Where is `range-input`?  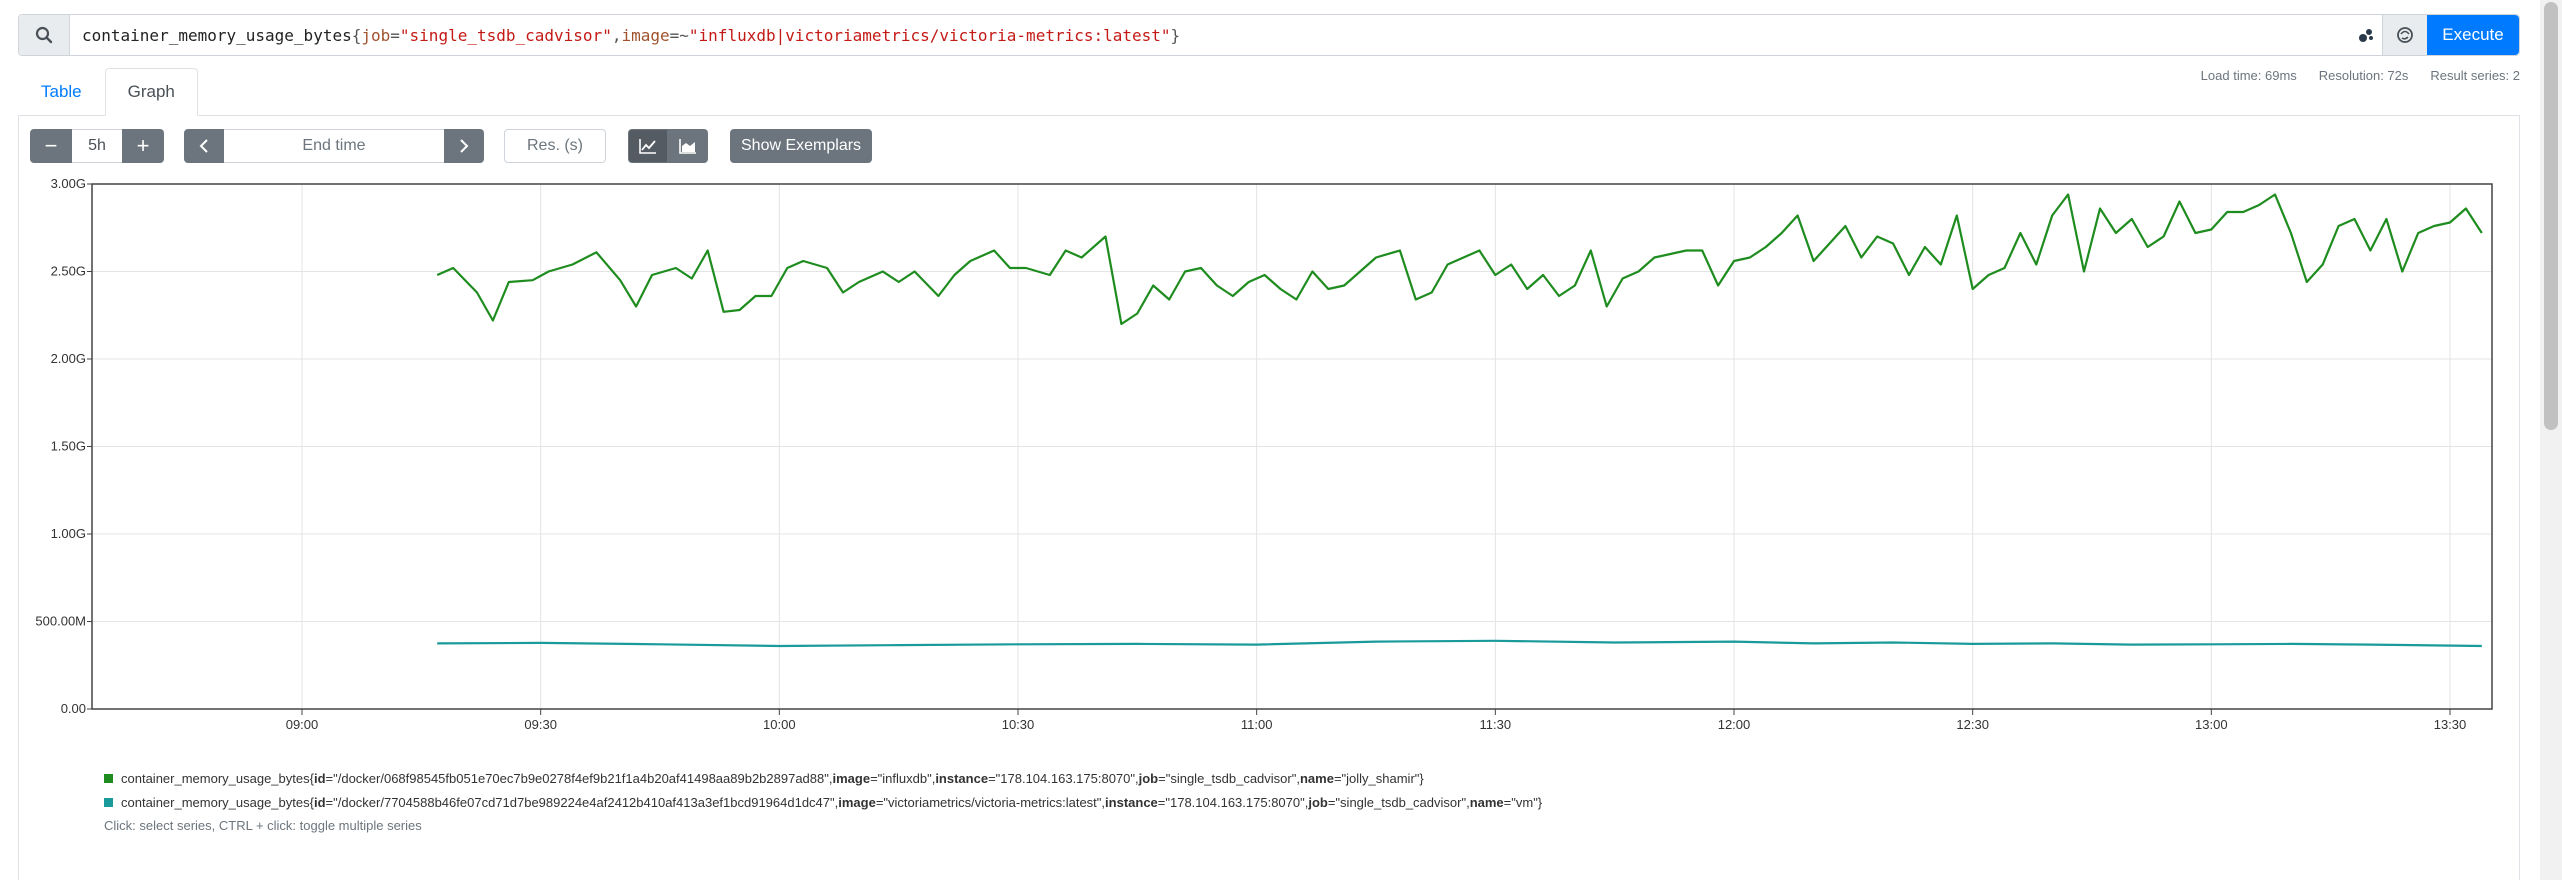
range-input is located at coordinates (97, 146).